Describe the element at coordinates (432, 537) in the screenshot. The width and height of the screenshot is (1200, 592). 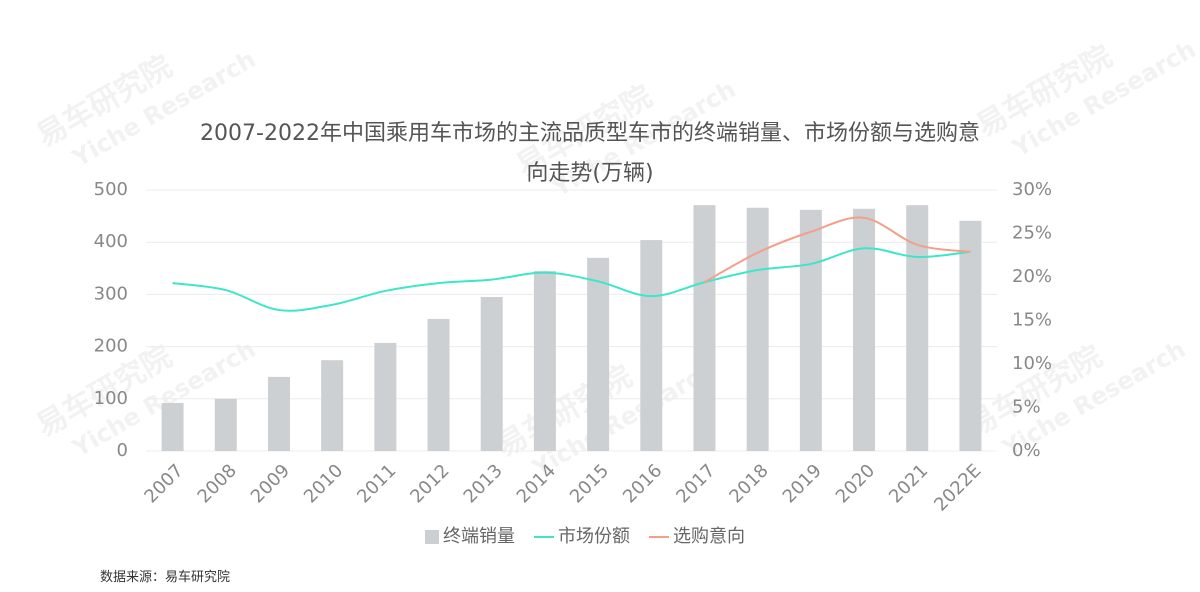
I see `legend-swatch` at that location.